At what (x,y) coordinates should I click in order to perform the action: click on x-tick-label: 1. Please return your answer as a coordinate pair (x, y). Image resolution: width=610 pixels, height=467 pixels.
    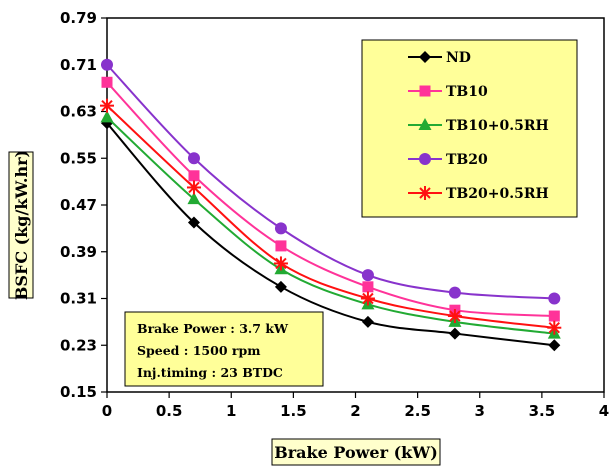
    Looking at the image, I should click on (231, 411).